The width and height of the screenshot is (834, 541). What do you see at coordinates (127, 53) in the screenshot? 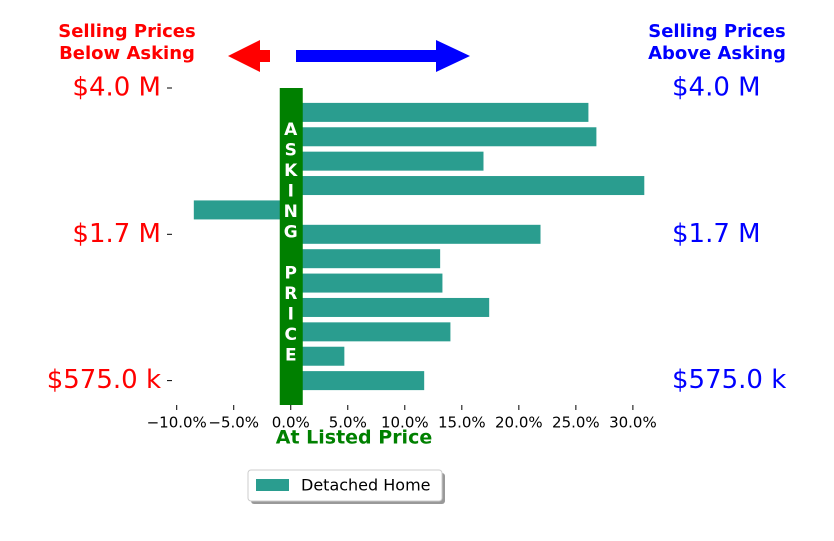
I see `left-note: Below Asking` at bounding box center [127, 53].